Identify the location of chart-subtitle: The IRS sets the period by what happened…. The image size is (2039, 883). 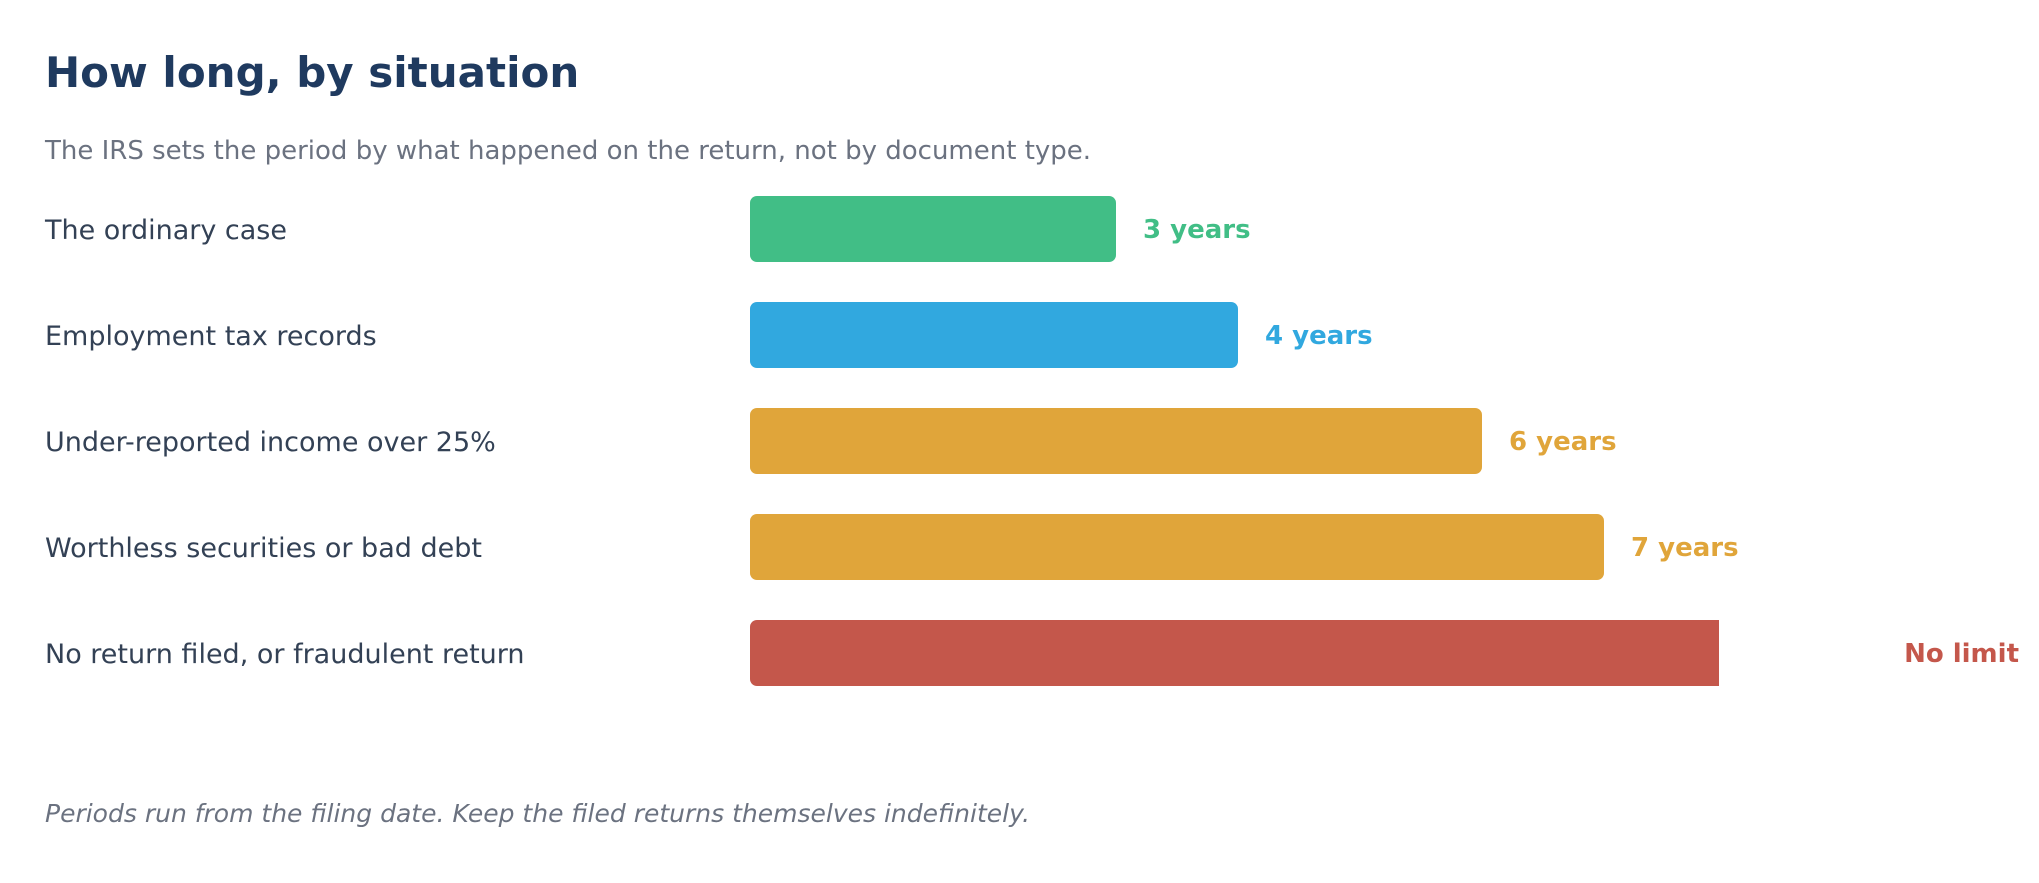
(568, 151).